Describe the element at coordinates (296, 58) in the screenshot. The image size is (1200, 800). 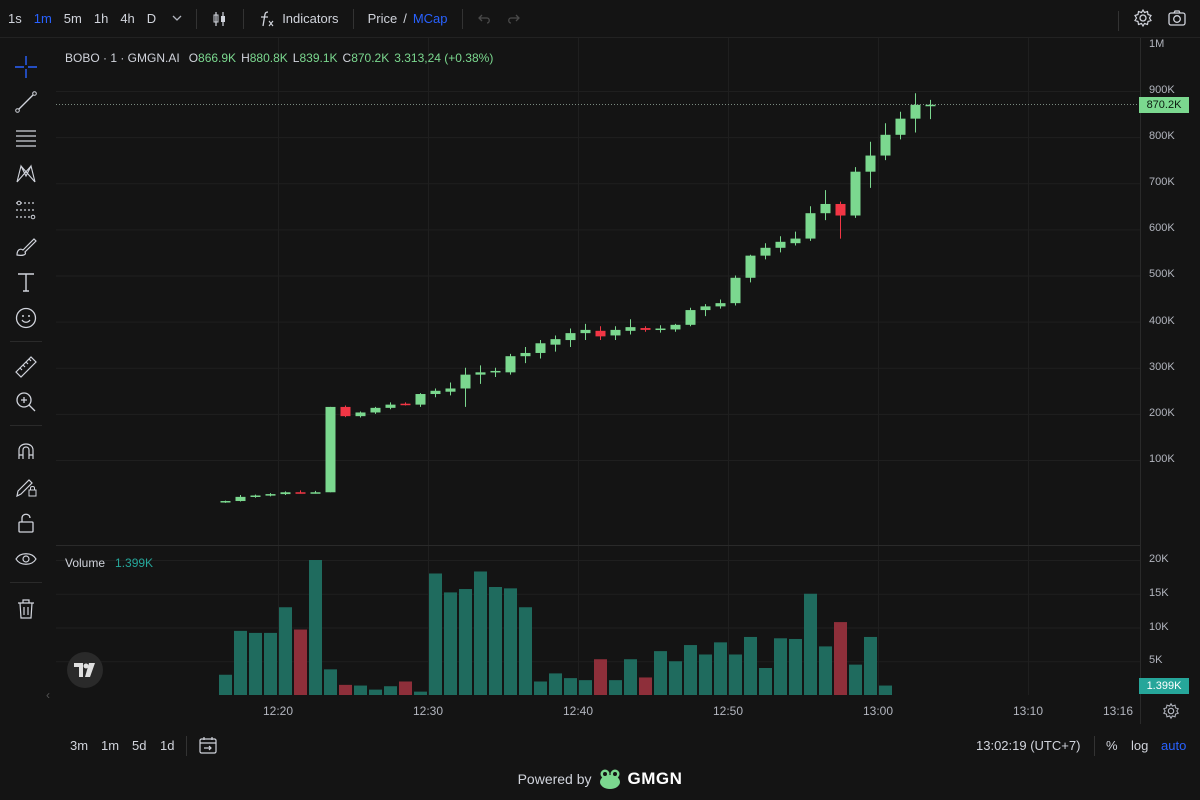
I see `low-label: L` at that location.